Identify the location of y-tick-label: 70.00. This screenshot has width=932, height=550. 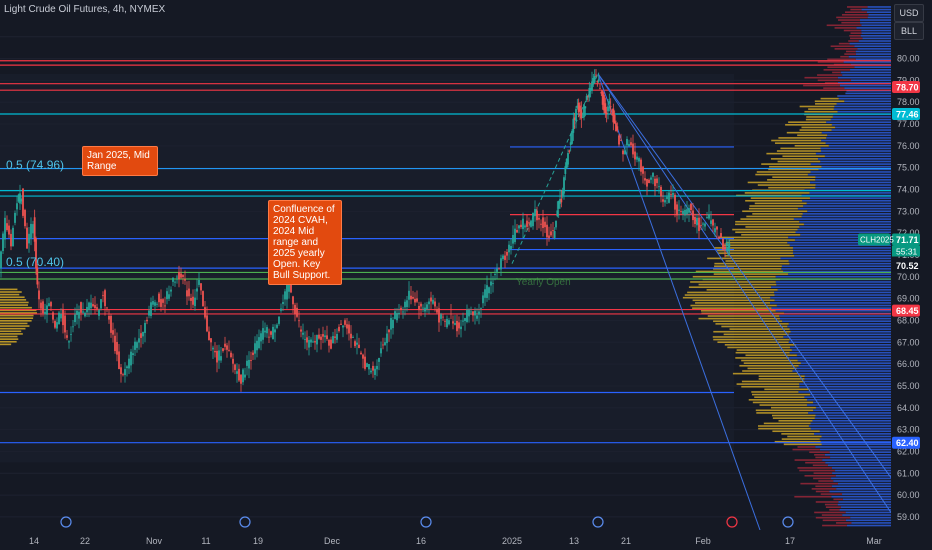
(908, 277).